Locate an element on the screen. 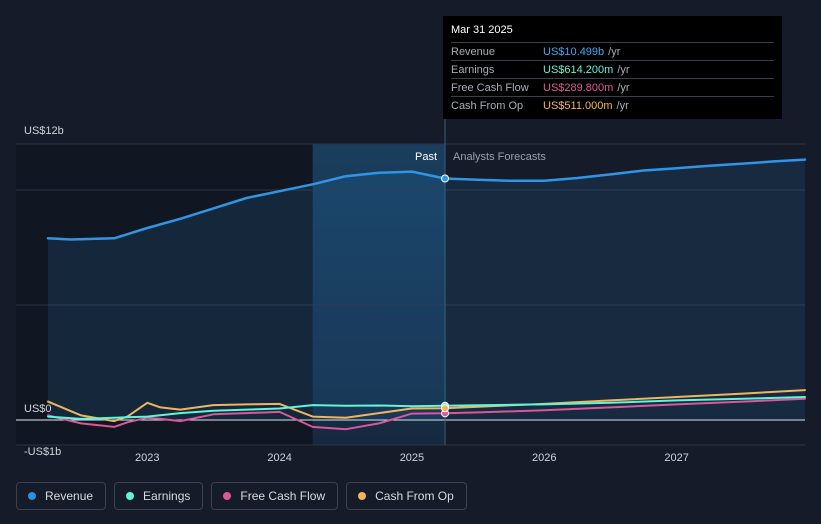  cash-from-op-marker is located at coordinates (445, 408).